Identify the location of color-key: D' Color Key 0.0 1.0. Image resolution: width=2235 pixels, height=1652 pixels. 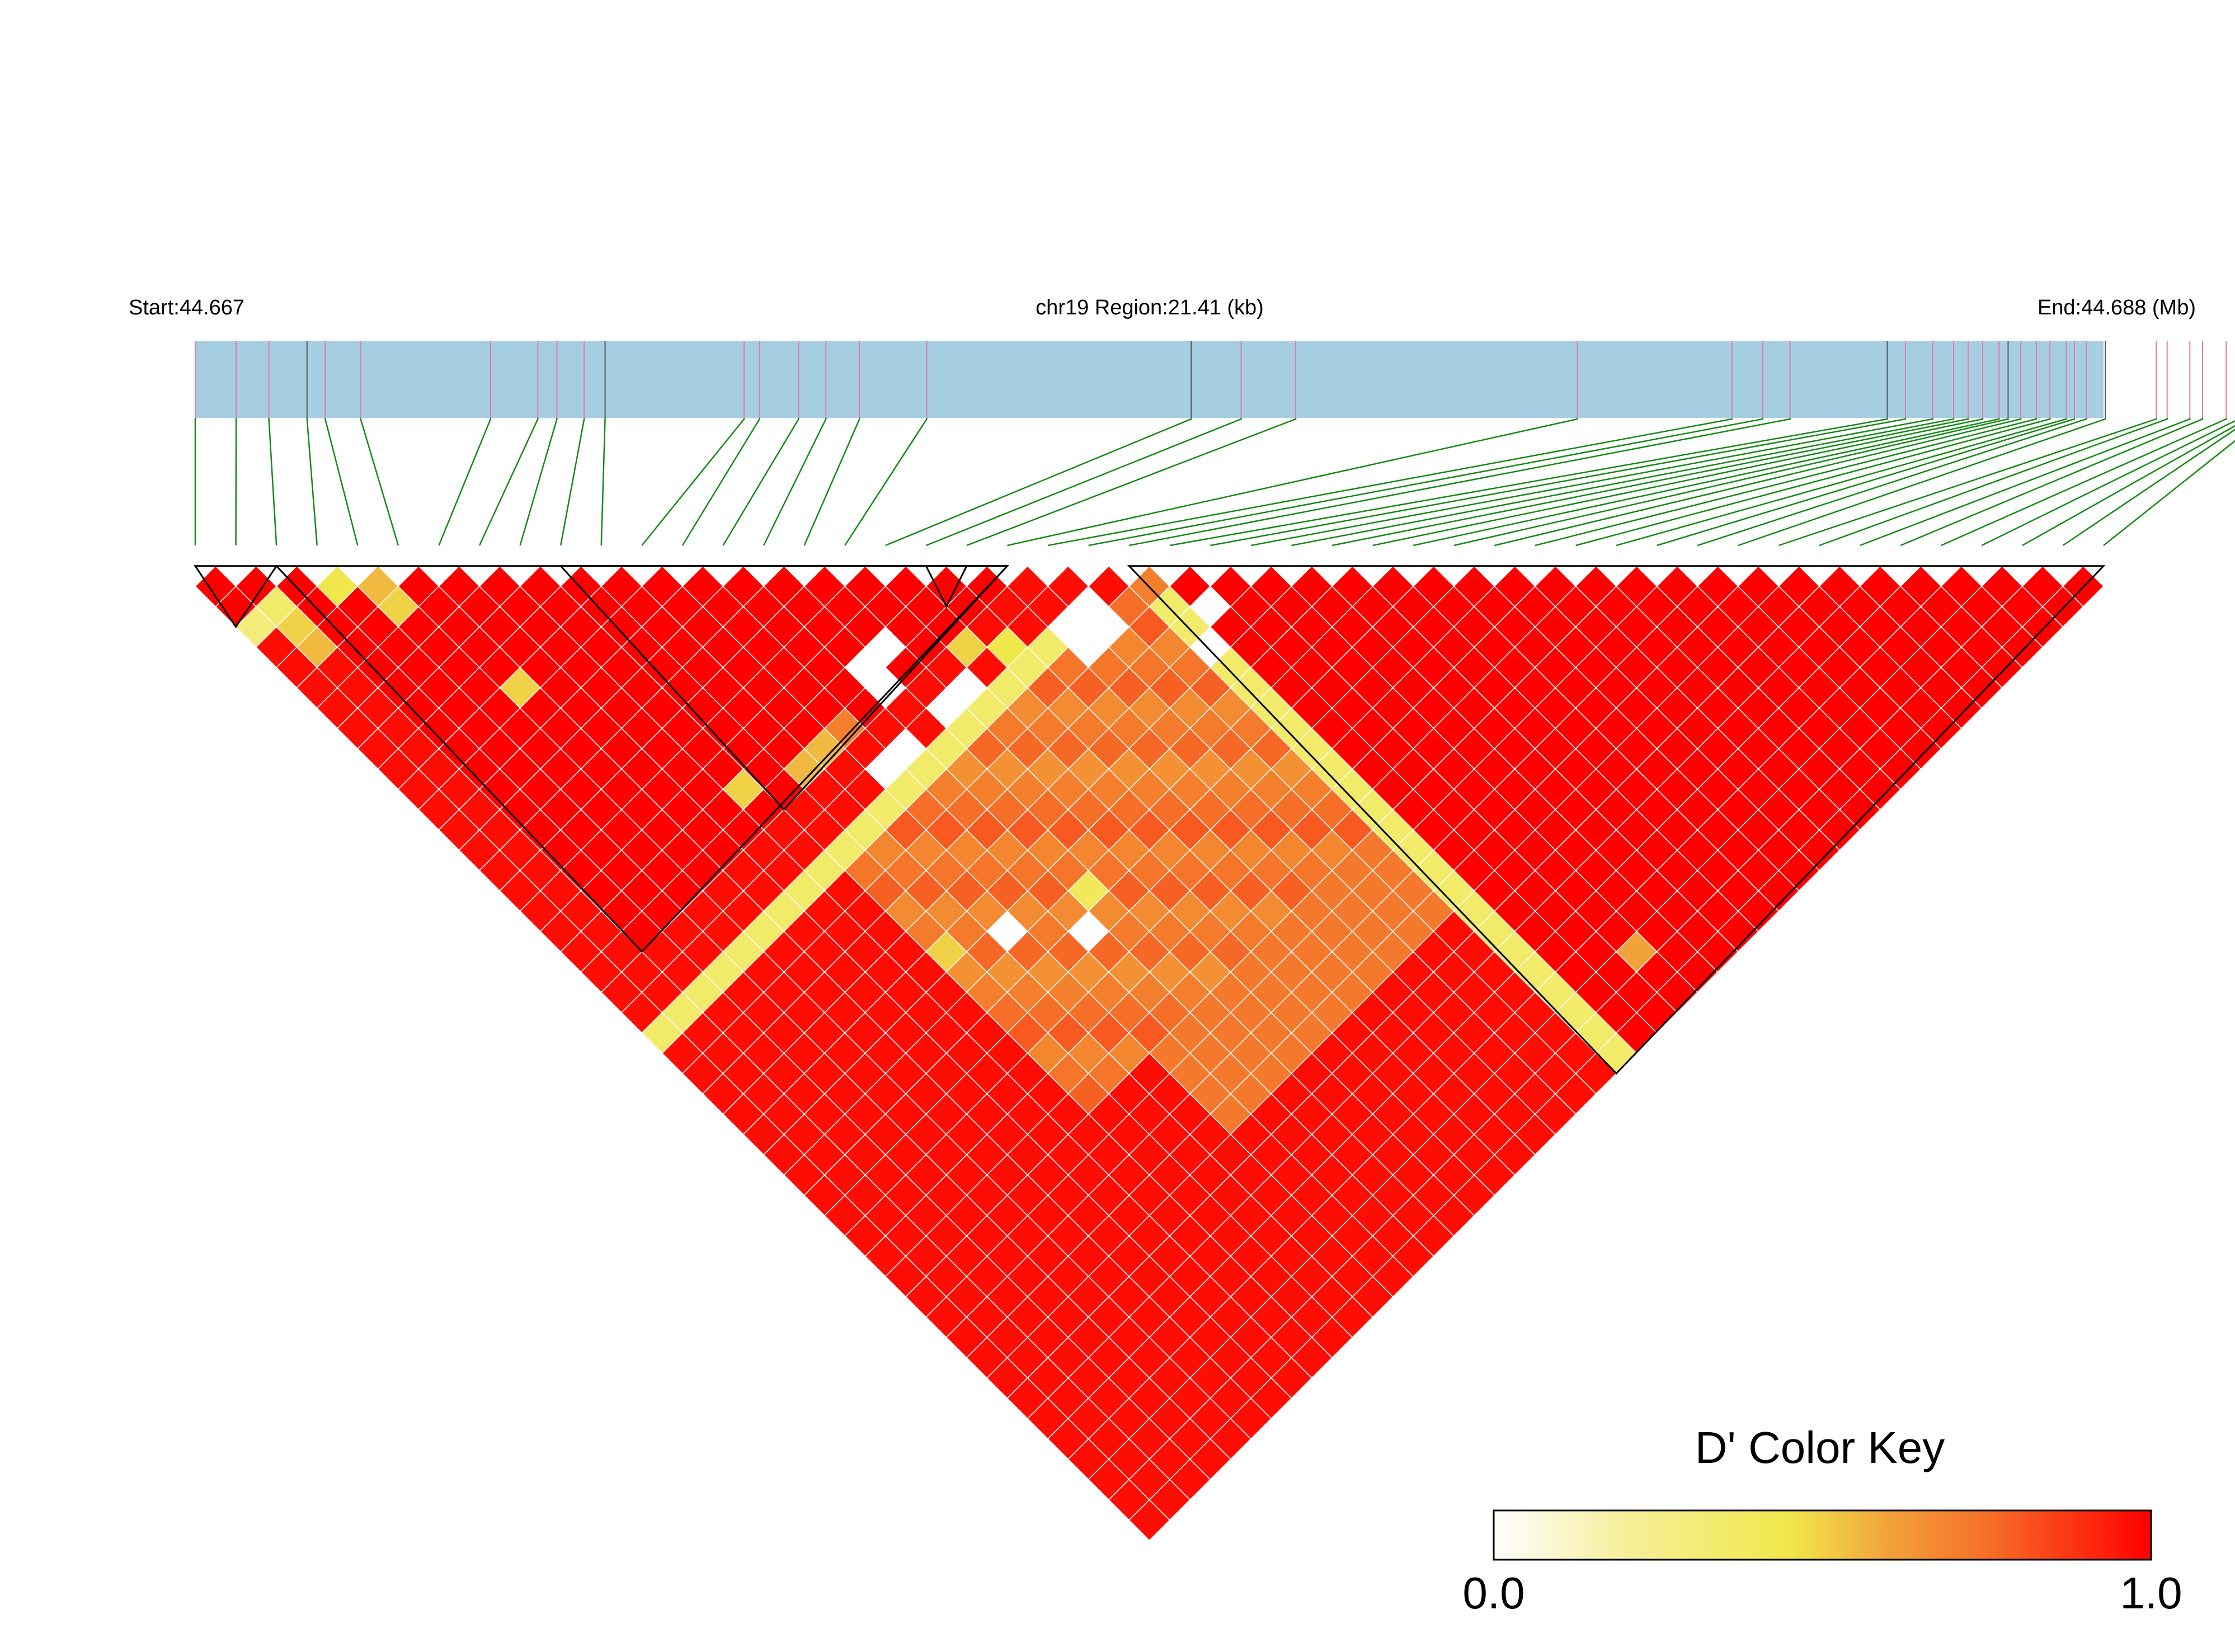
(1822, 1521).